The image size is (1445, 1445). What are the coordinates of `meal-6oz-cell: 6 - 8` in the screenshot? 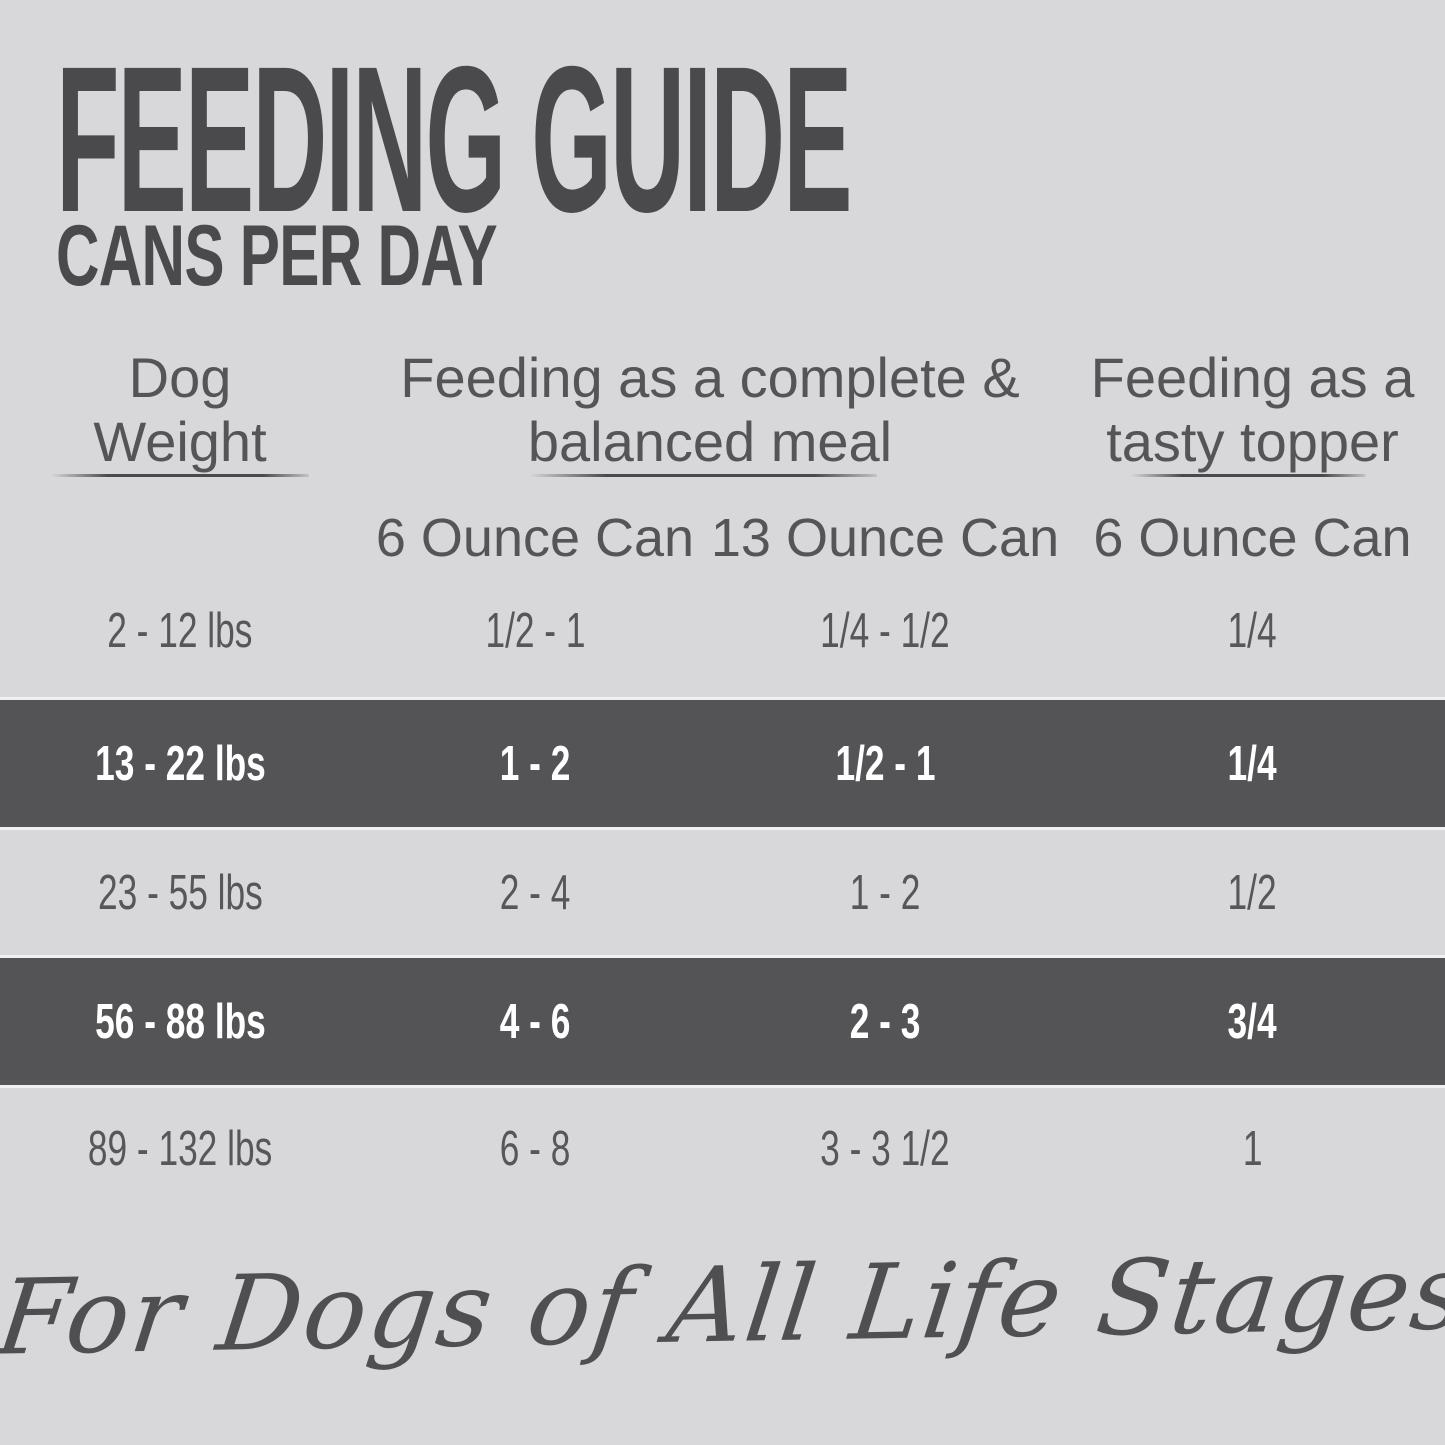 It's located at (535, 1149).